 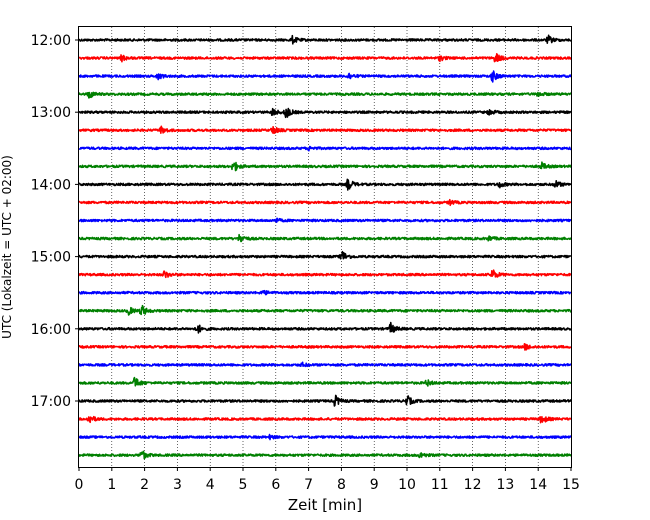 What do you see at coordinates (407, 485) in the screenshot?
I see `x-tick-label: 10` at bounding box center [407, 485].